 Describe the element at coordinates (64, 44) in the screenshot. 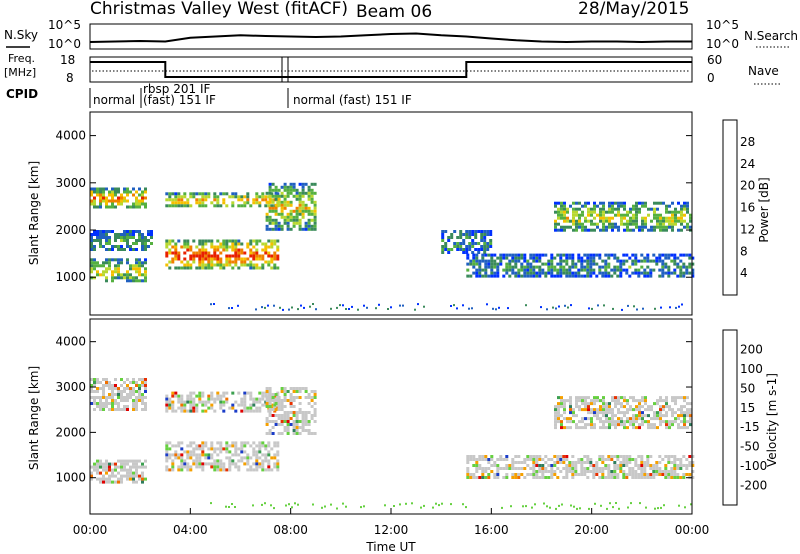

I see `noise-left-tick-bottom: 10^0` at that location.